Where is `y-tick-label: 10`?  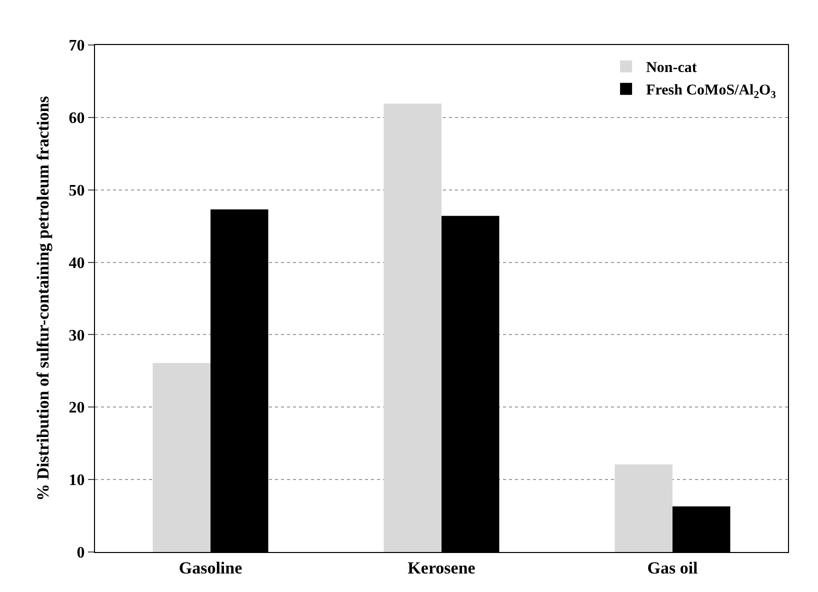 y-tick-label: 10 is located at coordinates (76, 481).